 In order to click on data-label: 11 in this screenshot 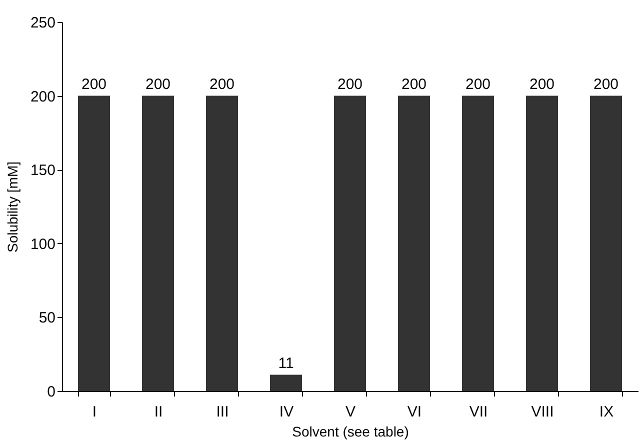, I will do `click(286, 363)`.